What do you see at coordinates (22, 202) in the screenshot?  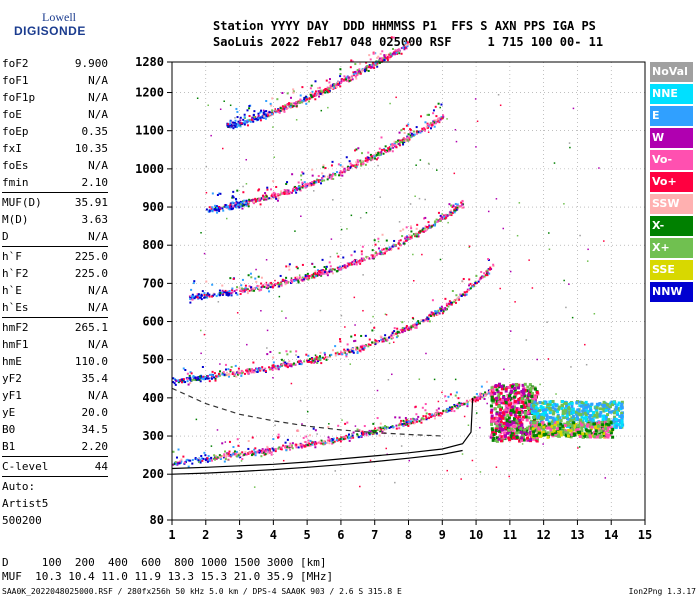 I see `param-key: MUF(D)` at bounding box center [22, 202].